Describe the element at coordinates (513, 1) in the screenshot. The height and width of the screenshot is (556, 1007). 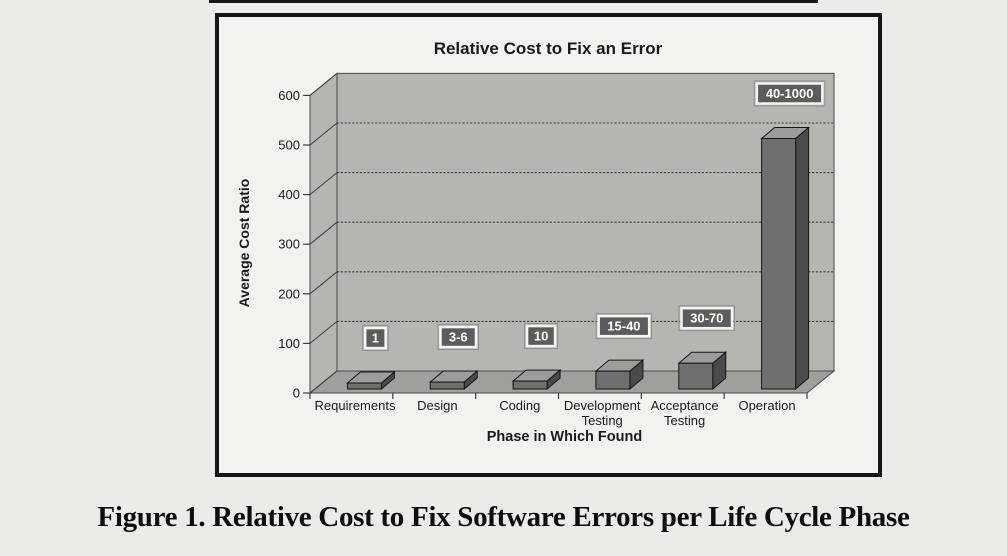
I see `scan-artifact-line` at that location.